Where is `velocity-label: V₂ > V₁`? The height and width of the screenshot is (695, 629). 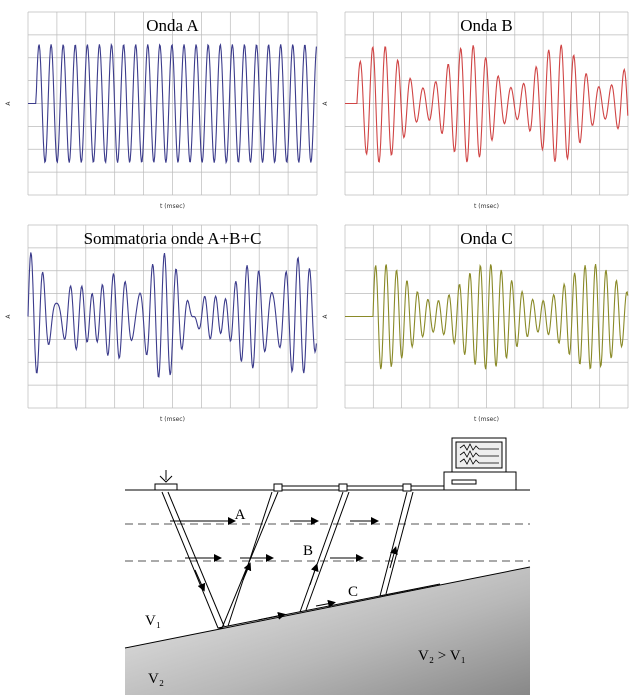 velocity-label: V₂ > V₁ is located at coordinates (442, 656).